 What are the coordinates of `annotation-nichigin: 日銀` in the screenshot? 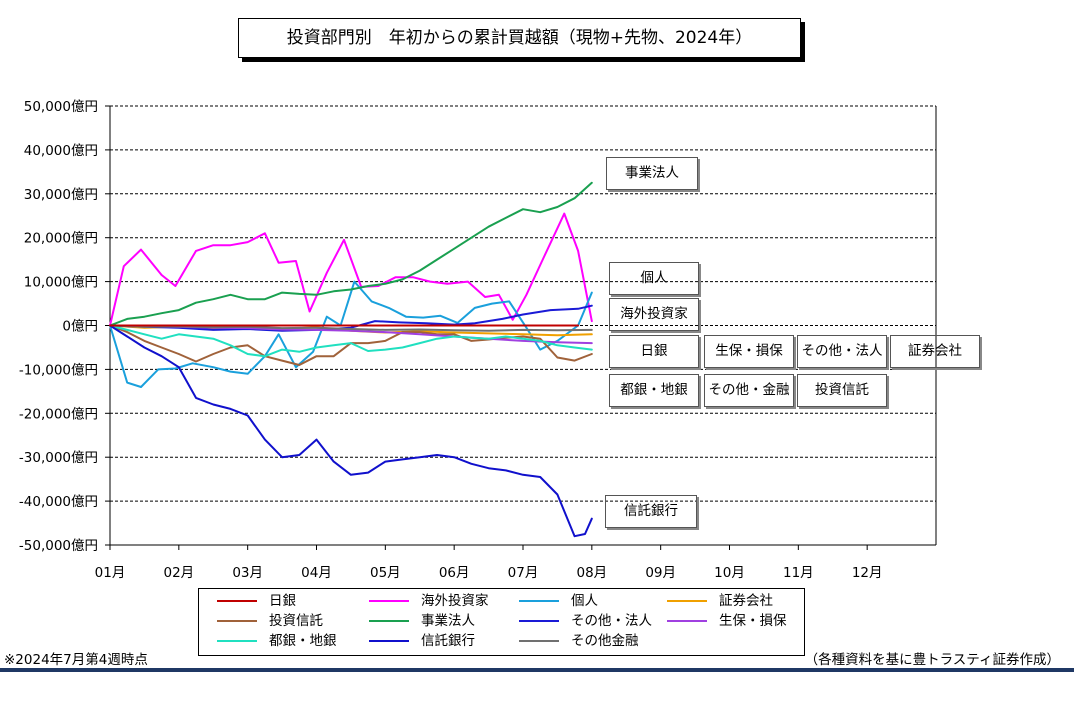 It's located at (654, 351).